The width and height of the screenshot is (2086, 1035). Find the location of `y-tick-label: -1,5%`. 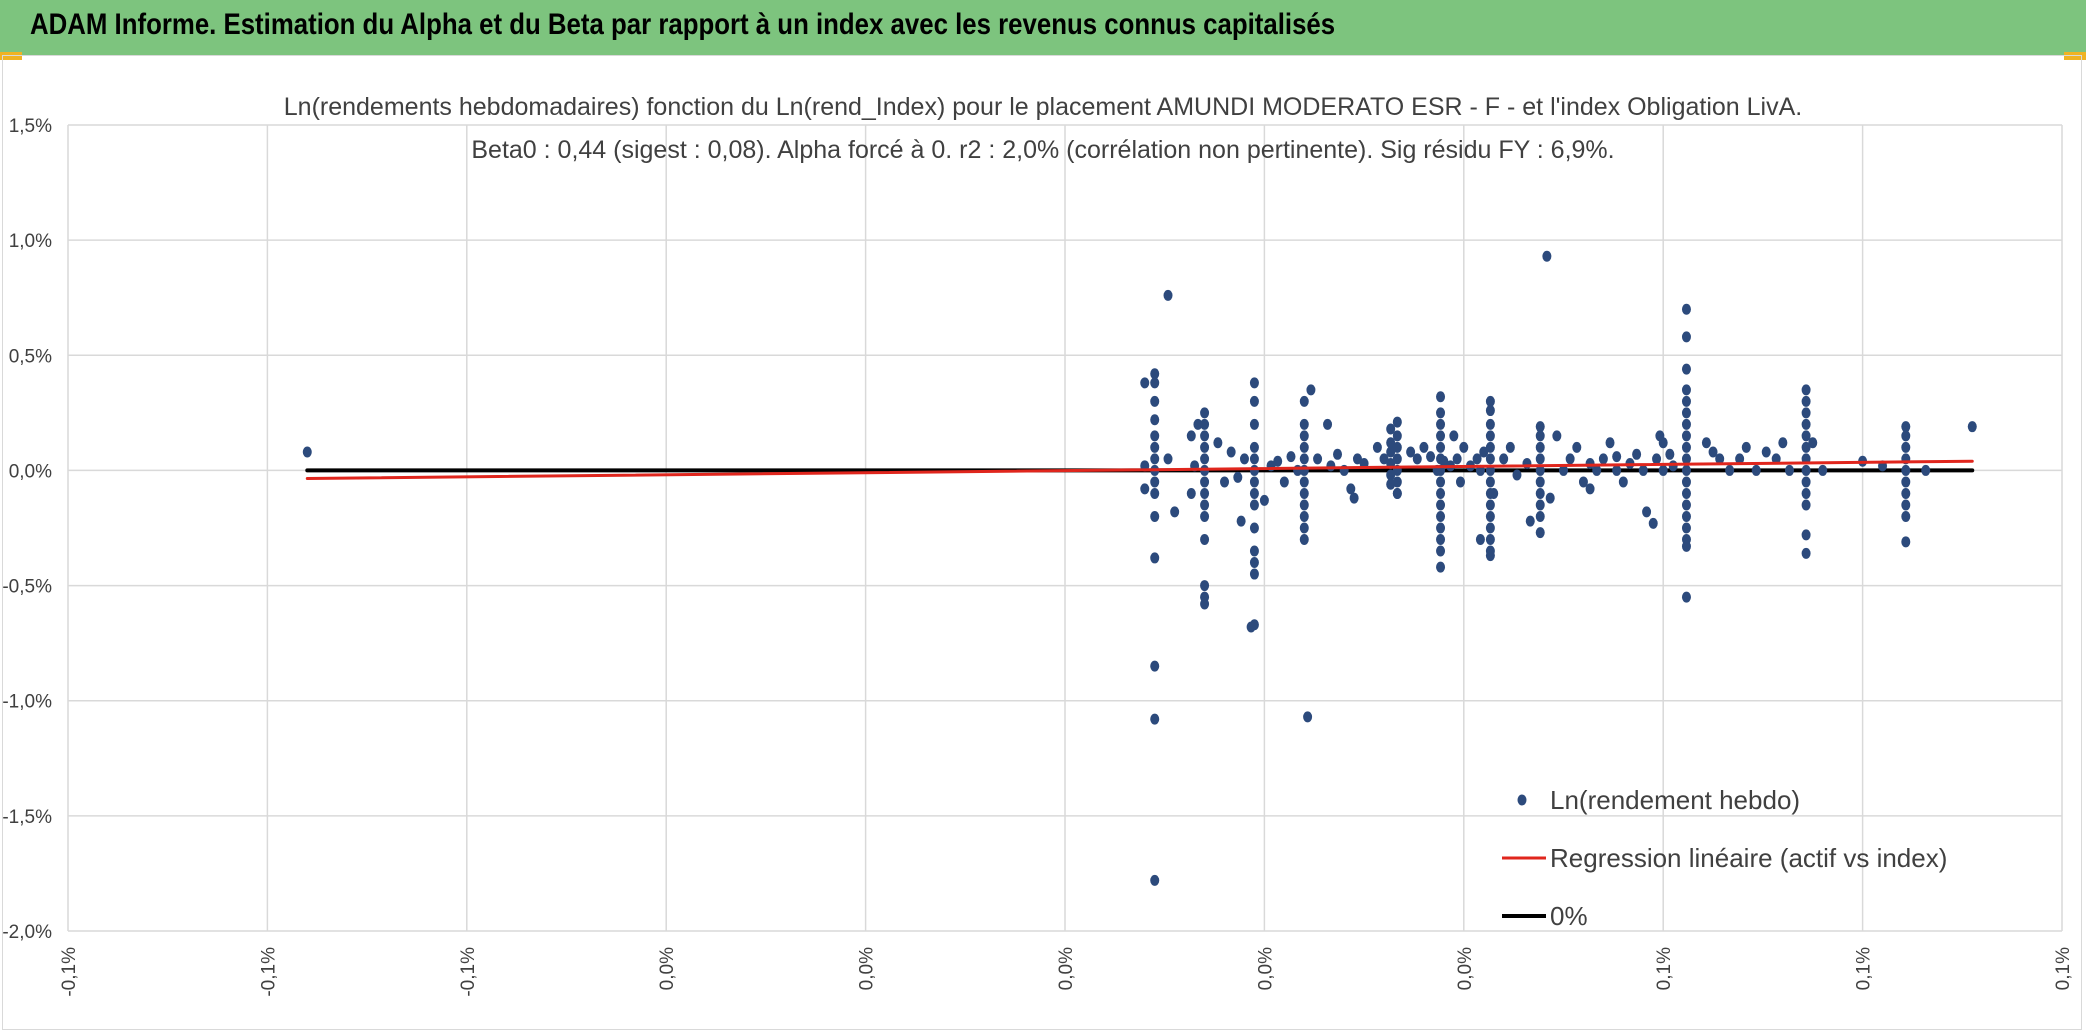

y-tick-label: -1,5% is located at coordinates (27, 817).